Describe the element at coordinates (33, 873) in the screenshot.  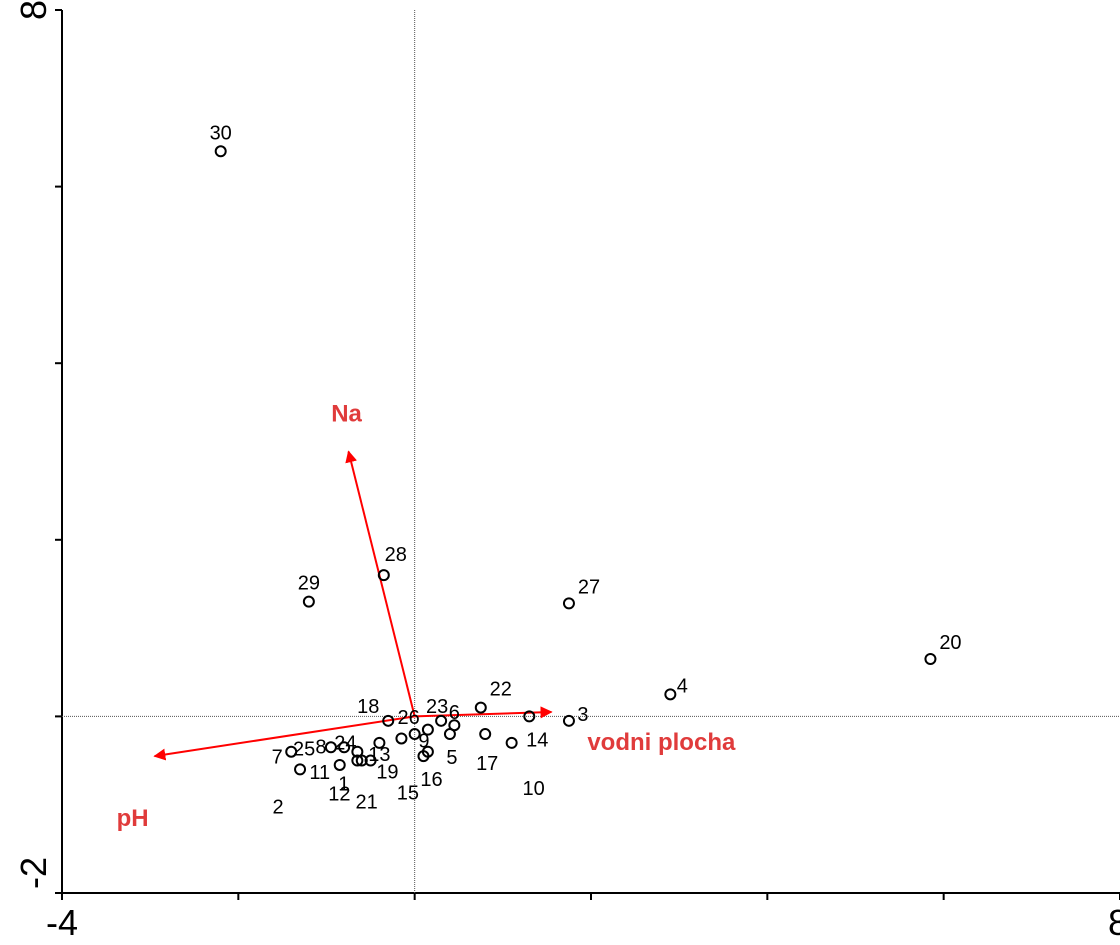
I see `y-tick-label: -2` at that location.